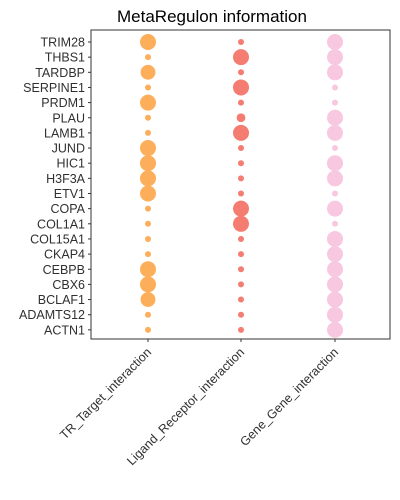  What do you see at coordinates (63, 103) in the screenshot?
I see `y-tick-label: PRDM1` at bounding box center [63, 103].